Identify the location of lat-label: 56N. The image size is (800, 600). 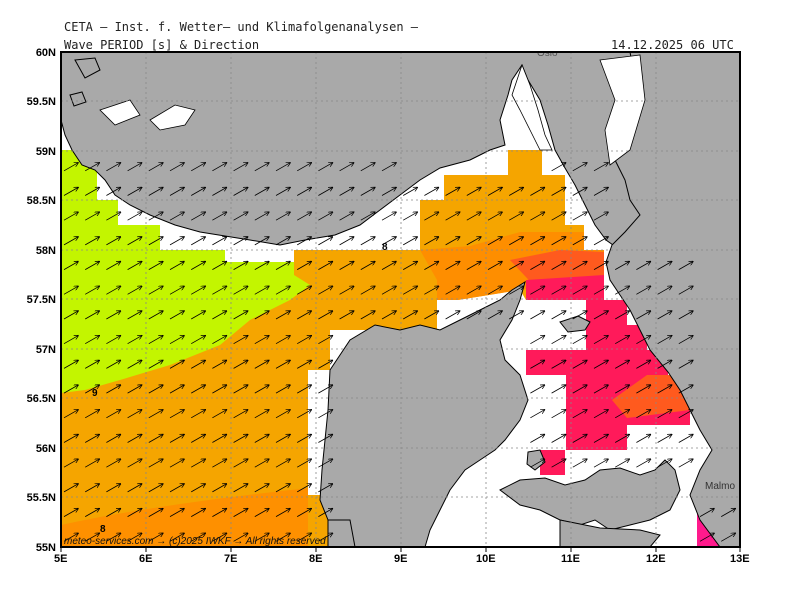
(46, 449).